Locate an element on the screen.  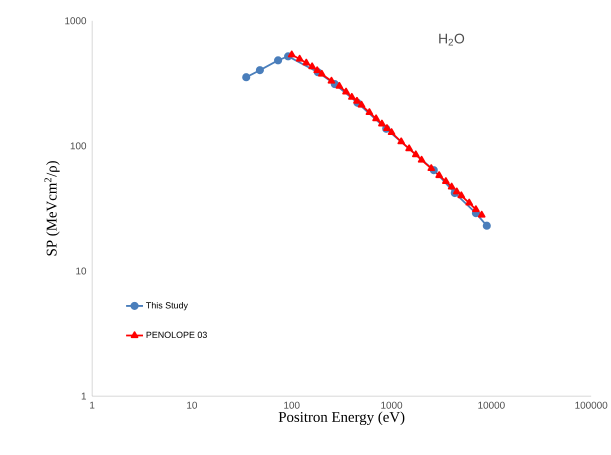
x-tick-label: 10000 is located at coordinates (491, 405).